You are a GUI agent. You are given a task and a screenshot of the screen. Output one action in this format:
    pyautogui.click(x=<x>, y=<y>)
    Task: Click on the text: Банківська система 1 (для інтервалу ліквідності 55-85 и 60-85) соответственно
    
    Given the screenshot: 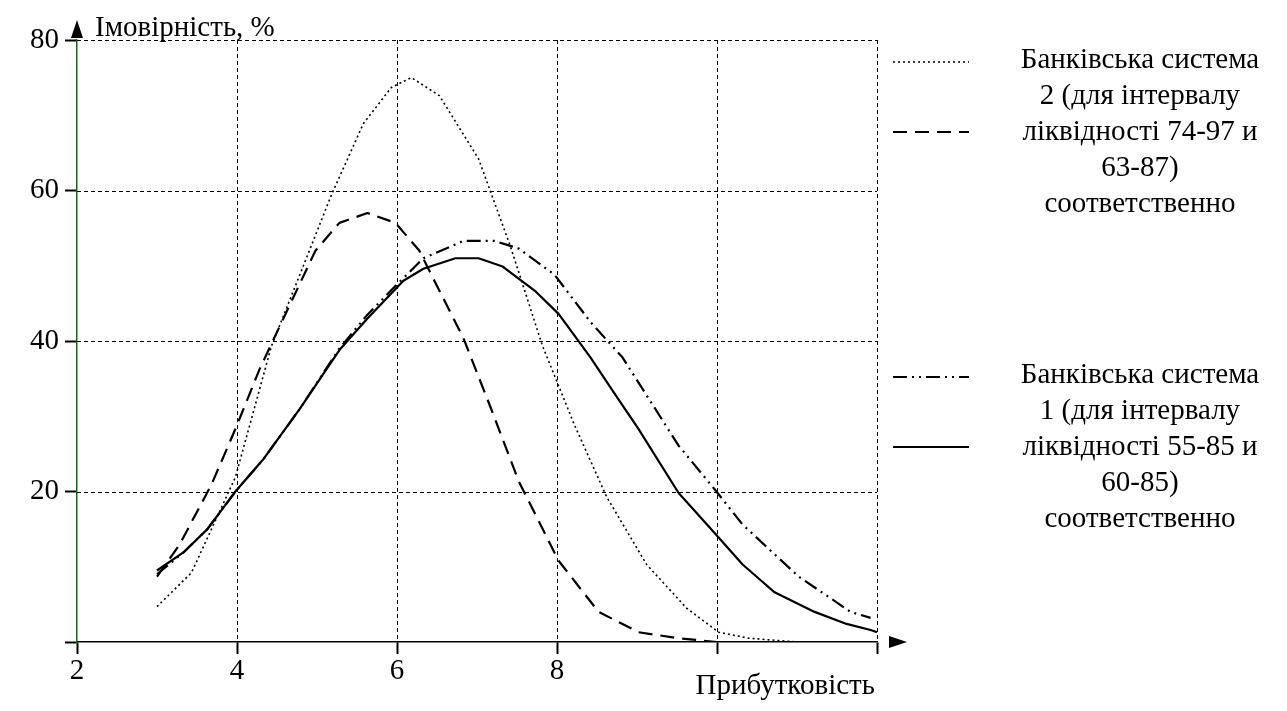 What is the action you would take?
    pyautogui.click(x=1140, y=445)
    